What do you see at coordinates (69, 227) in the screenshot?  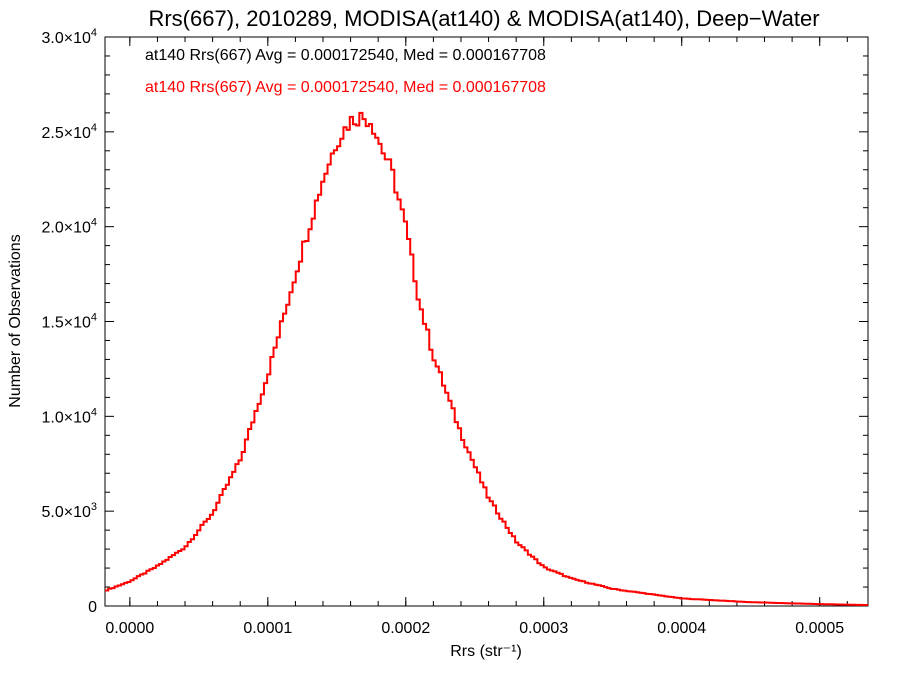 I see `y-tick-label: 2.0×10⁴` at bounding box center [69, 227].